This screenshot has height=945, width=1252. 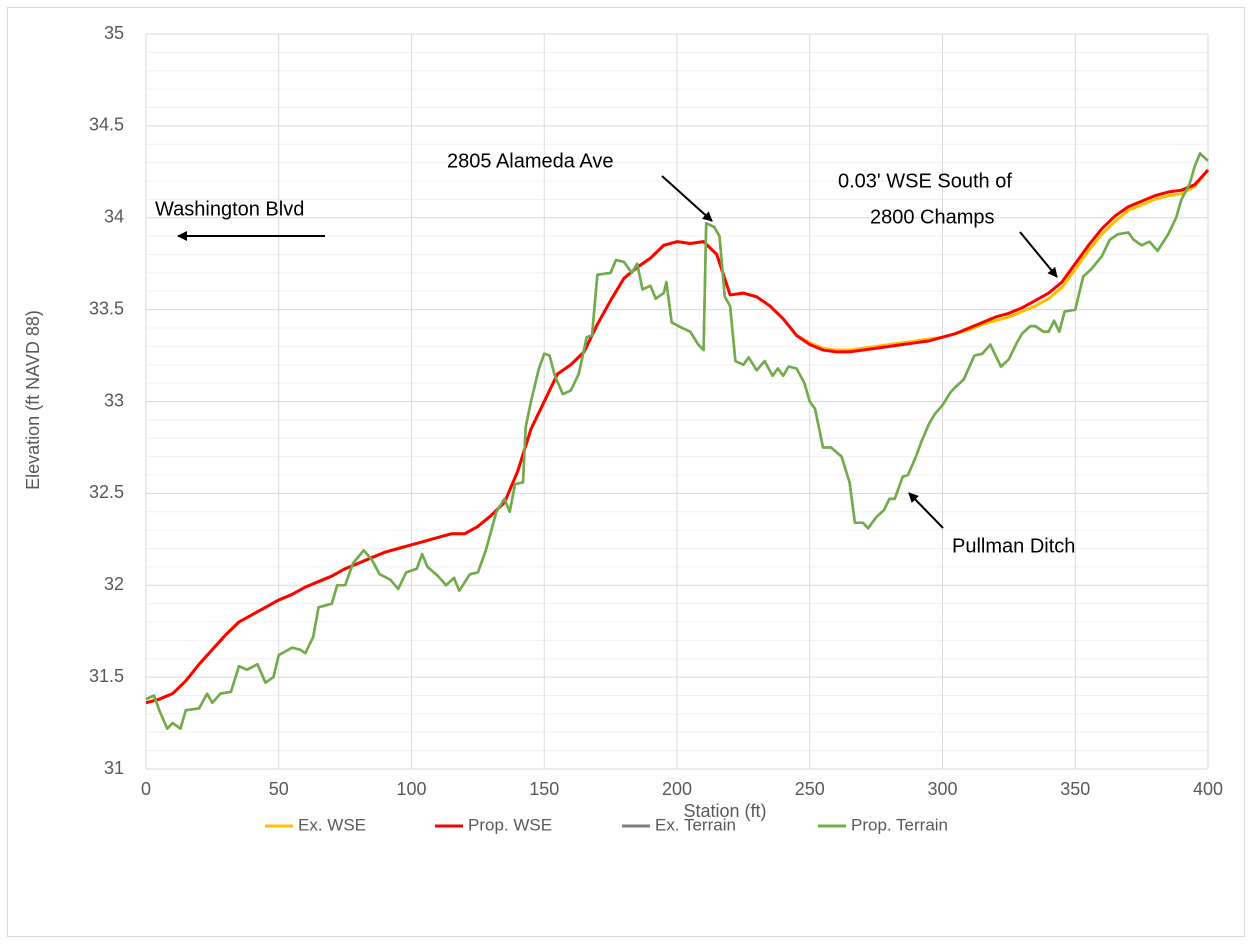 What do you see at coordinates (146, 789) in the screenshot?
I see `x-tick-label: 0` at bounding box center [146, 789].